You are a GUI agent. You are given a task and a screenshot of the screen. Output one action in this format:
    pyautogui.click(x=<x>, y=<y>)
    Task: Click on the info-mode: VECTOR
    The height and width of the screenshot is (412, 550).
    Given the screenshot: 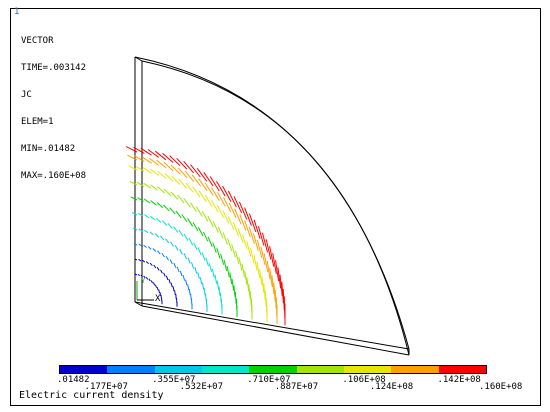 What is the action you would take?
    pyautogui.click(x=37, y=41)
    